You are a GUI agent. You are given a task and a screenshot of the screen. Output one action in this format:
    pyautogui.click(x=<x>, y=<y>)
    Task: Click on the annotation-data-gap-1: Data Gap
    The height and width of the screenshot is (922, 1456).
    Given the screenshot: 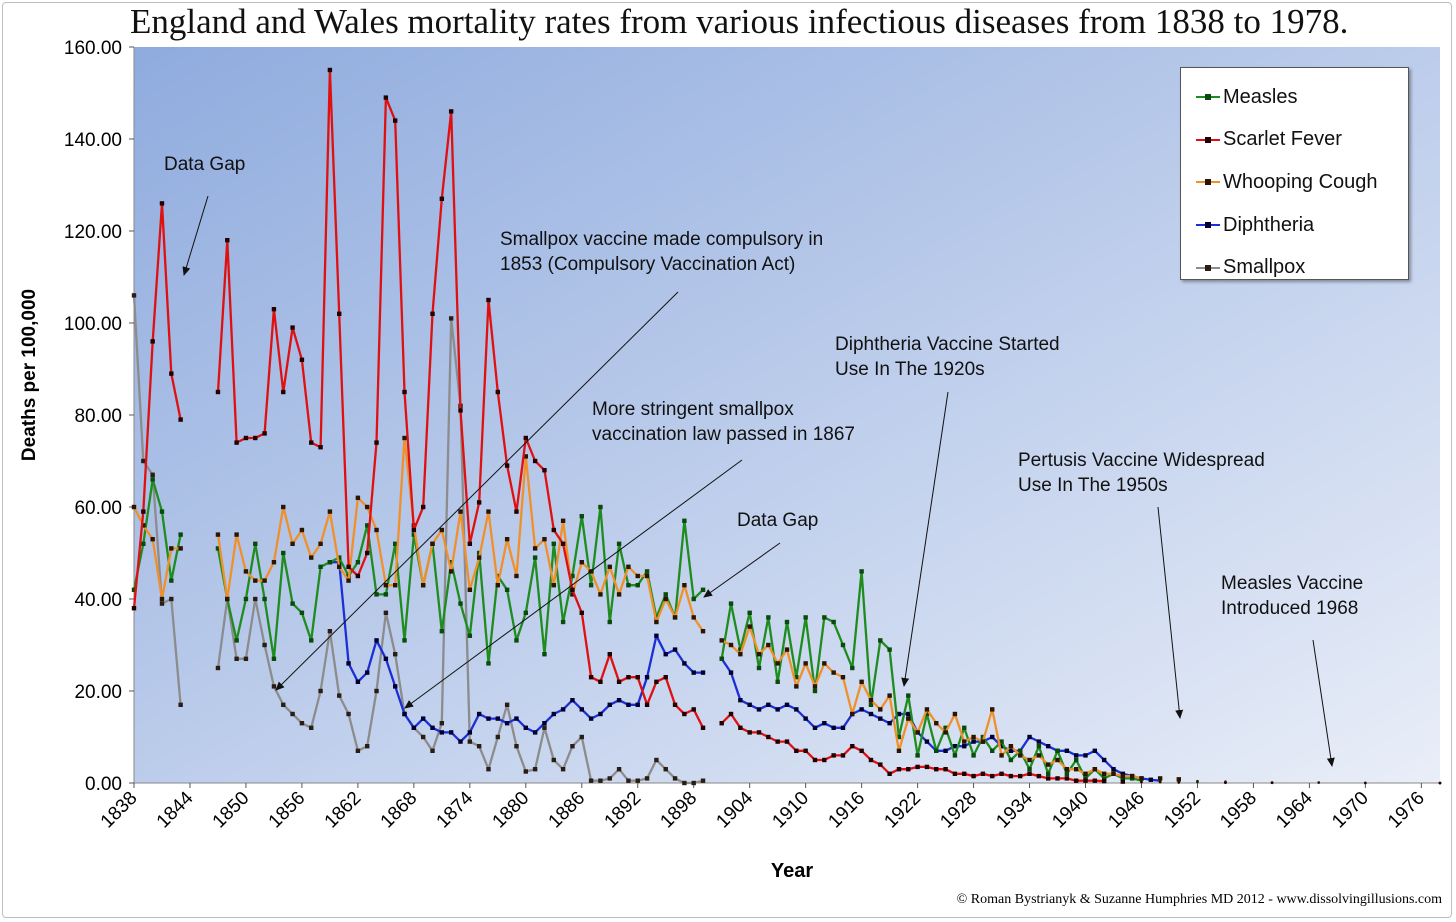 What is the action you would take?
    pyautogui.click(x=204, y=164)
    